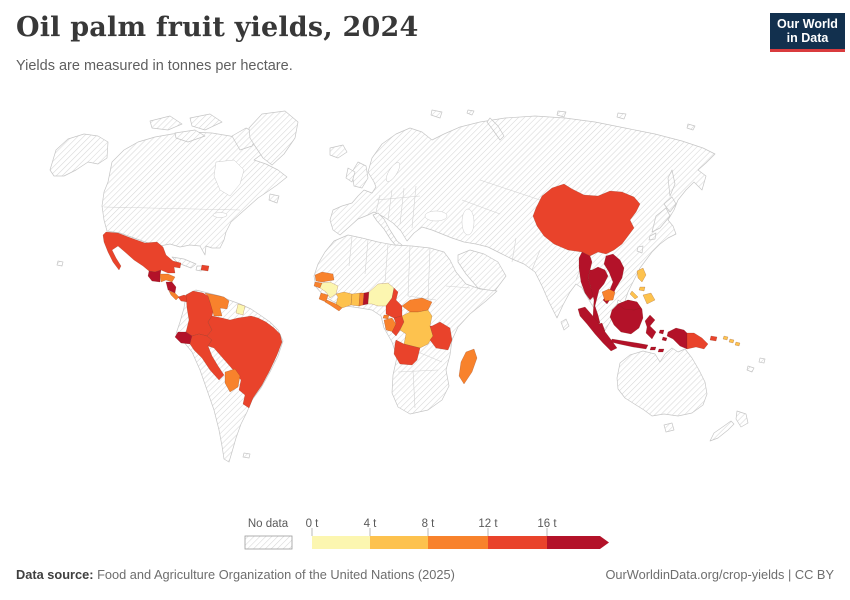 The height and width of the screenshot is (600, 850). I want to click on country-png-new-britain, so click(713, 338).